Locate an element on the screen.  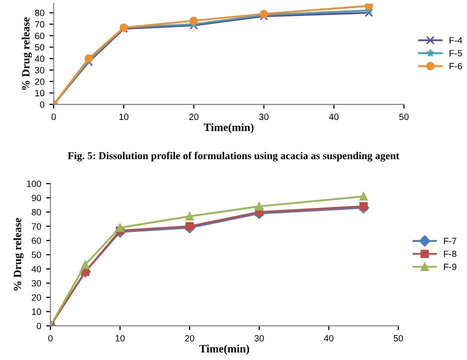
legend-label: F-4 is located at coordinates (456, 40).